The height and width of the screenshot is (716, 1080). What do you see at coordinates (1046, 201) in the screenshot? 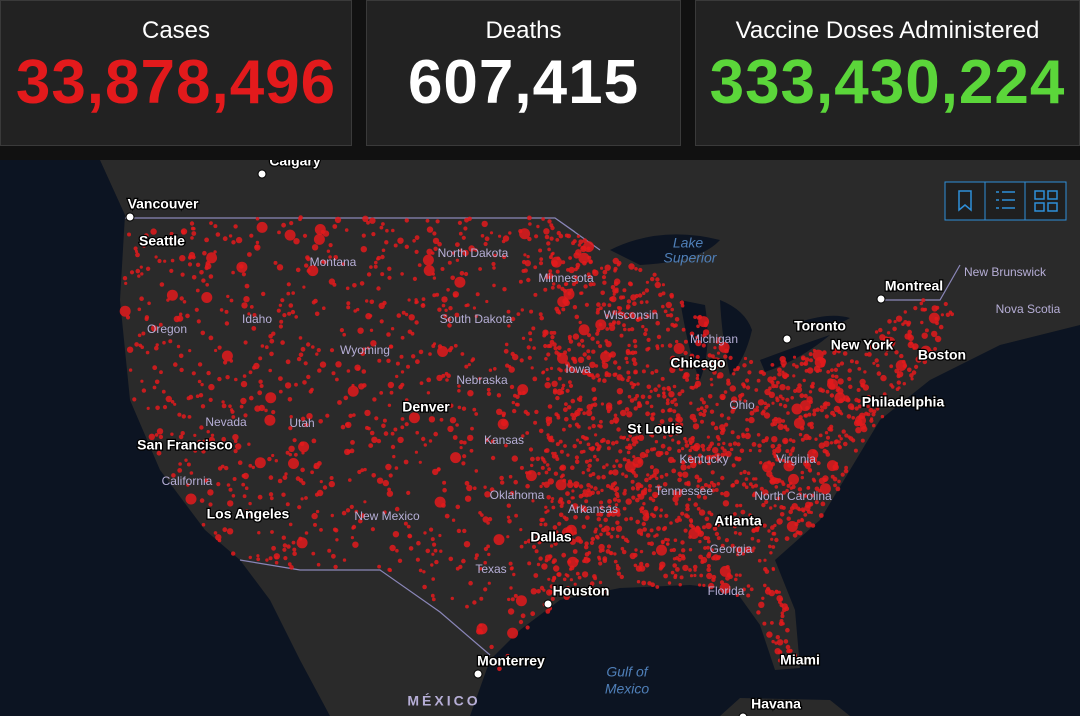
I see `basemap-button` at bounding box center [1046, 201].